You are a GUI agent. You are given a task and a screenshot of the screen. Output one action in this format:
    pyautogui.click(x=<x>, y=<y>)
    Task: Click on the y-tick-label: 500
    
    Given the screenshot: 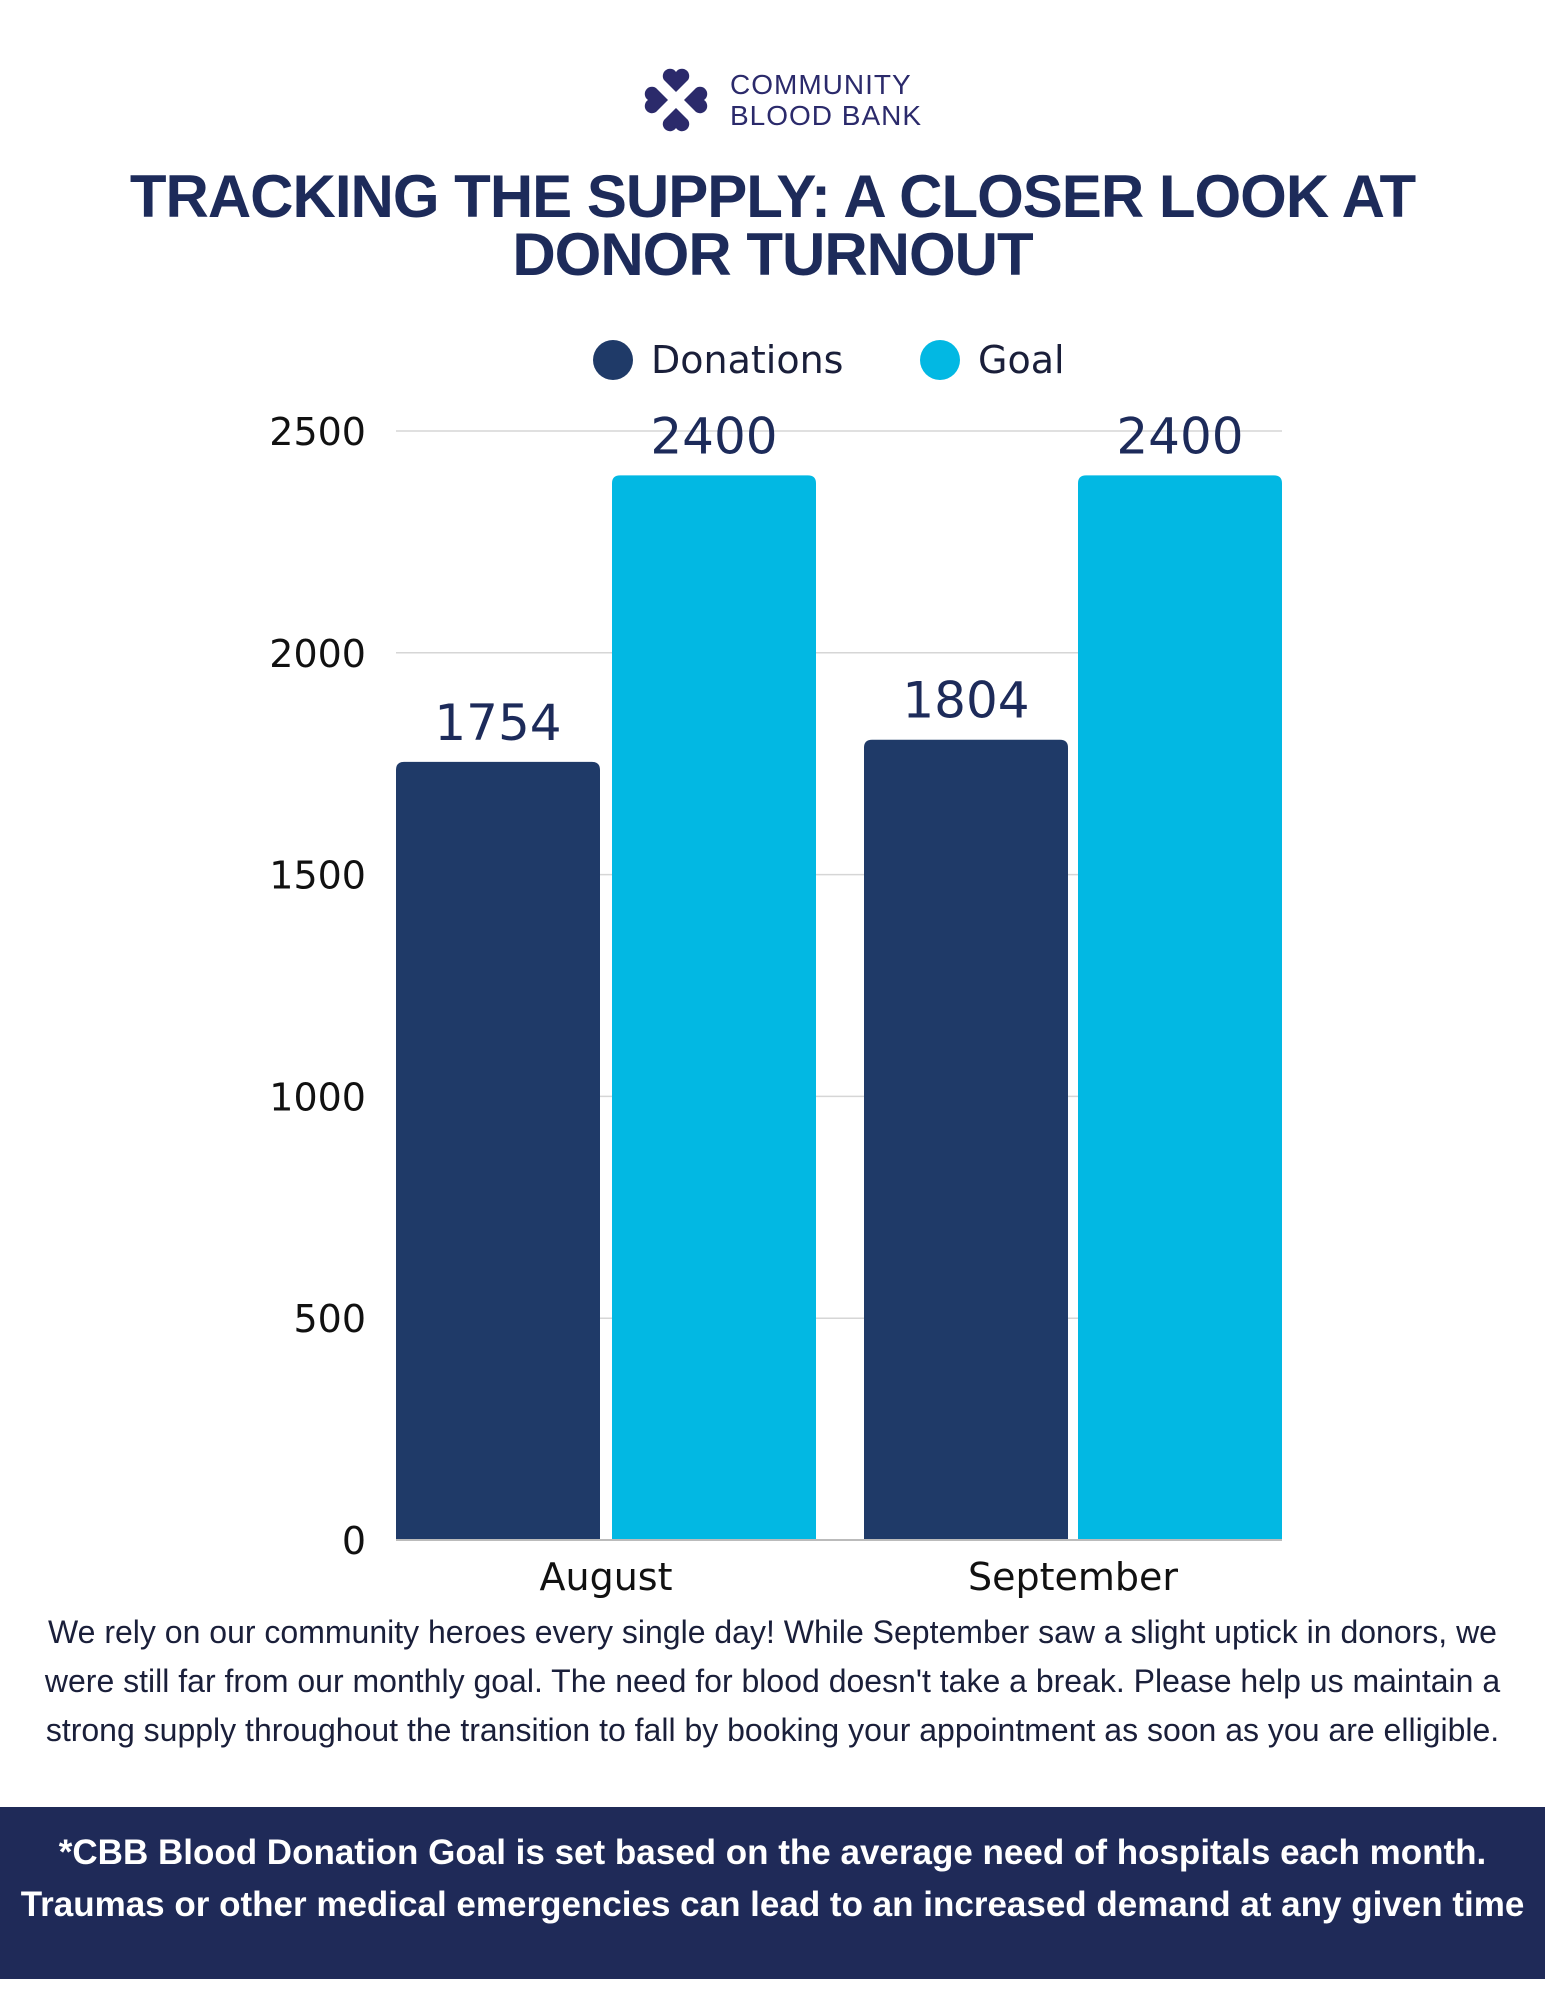 What is the action you would take?
    pyautogui.click(x=329, y=1319)
    